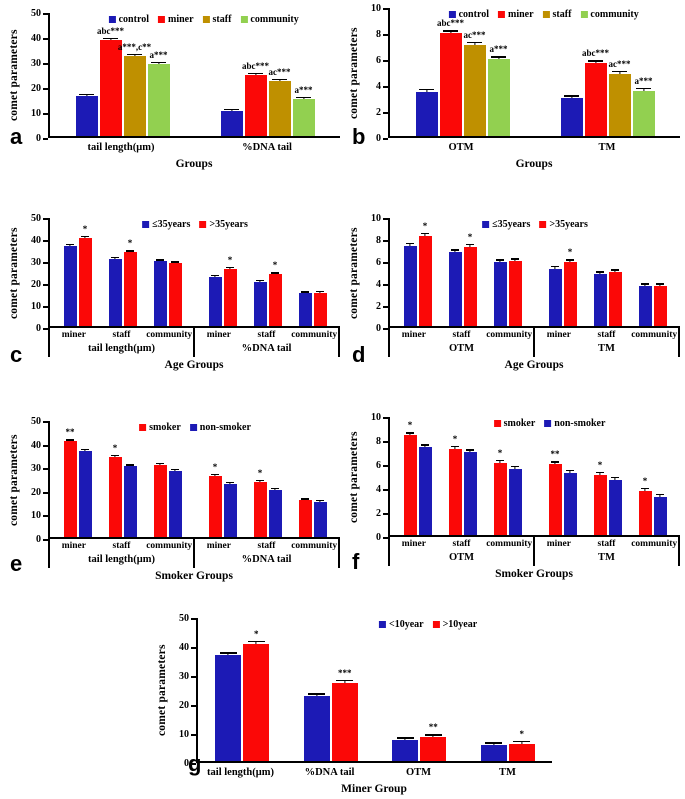 This screenshot has height=799, width=685. I want to click on bar-cluster: abc*** a***,c** a***, so click(122, 81).